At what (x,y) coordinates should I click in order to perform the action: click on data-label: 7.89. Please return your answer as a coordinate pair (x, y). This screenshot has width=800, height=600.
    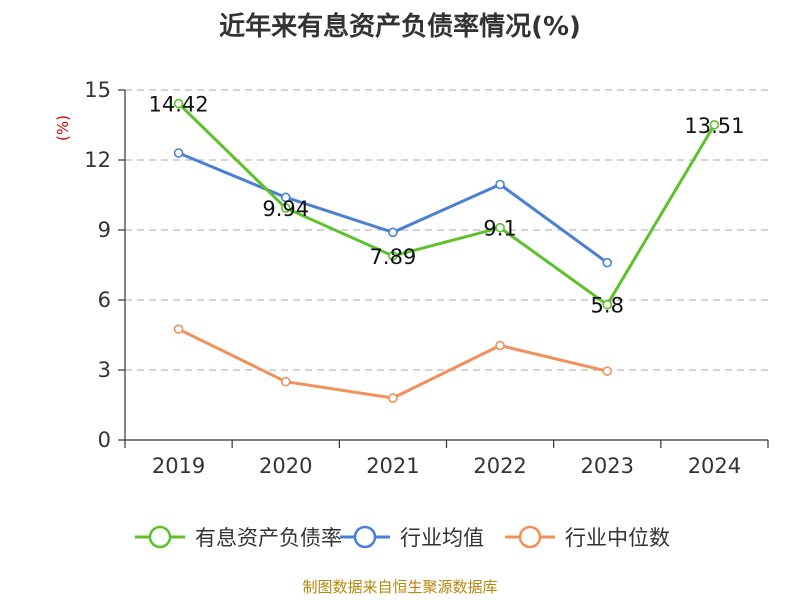
    Looking at the image, I should click on (393, 257).